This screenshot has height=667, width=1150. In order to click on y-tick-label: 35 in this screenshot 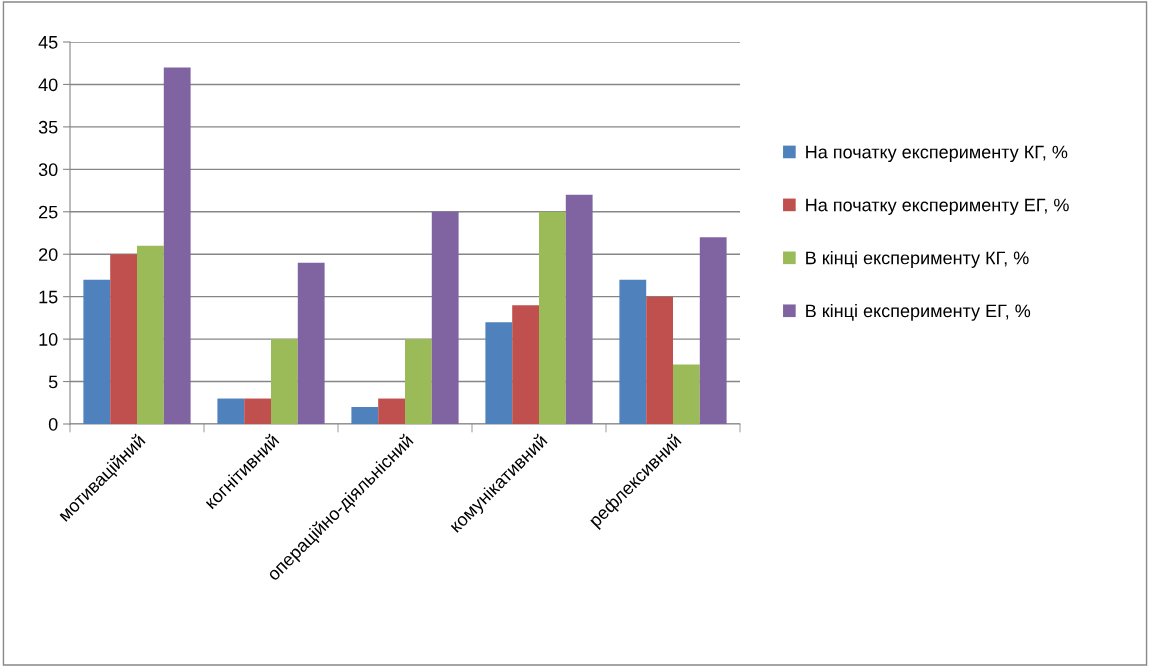, I will do `click(48, 127)`.